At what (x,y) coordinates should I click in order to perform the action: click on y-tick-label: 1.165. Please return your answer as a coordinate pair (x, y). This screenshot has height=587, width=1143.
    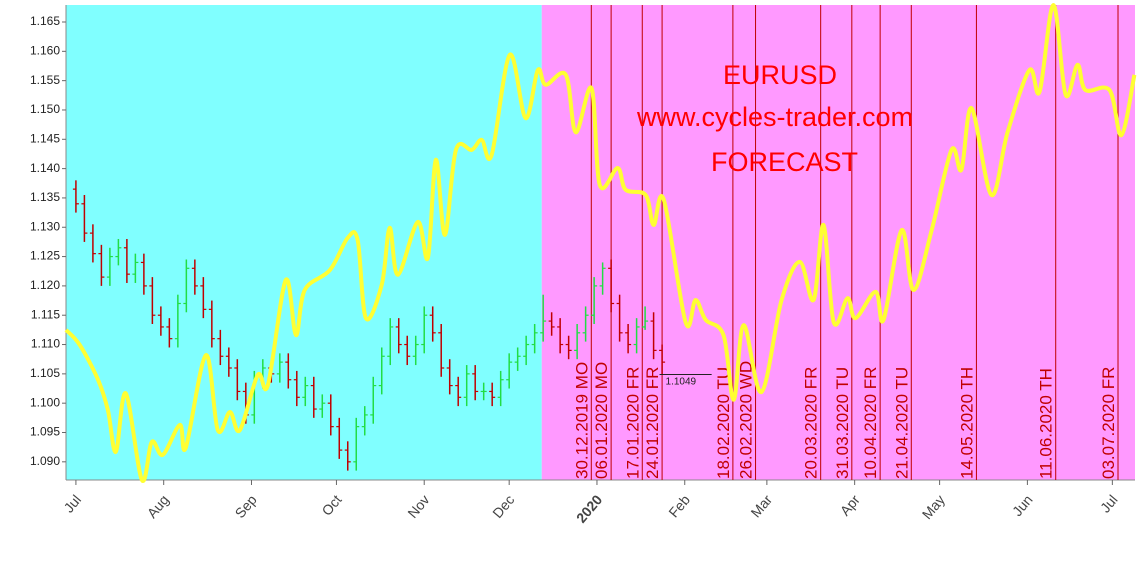
    Looking at the image, I should click on (45, 21).